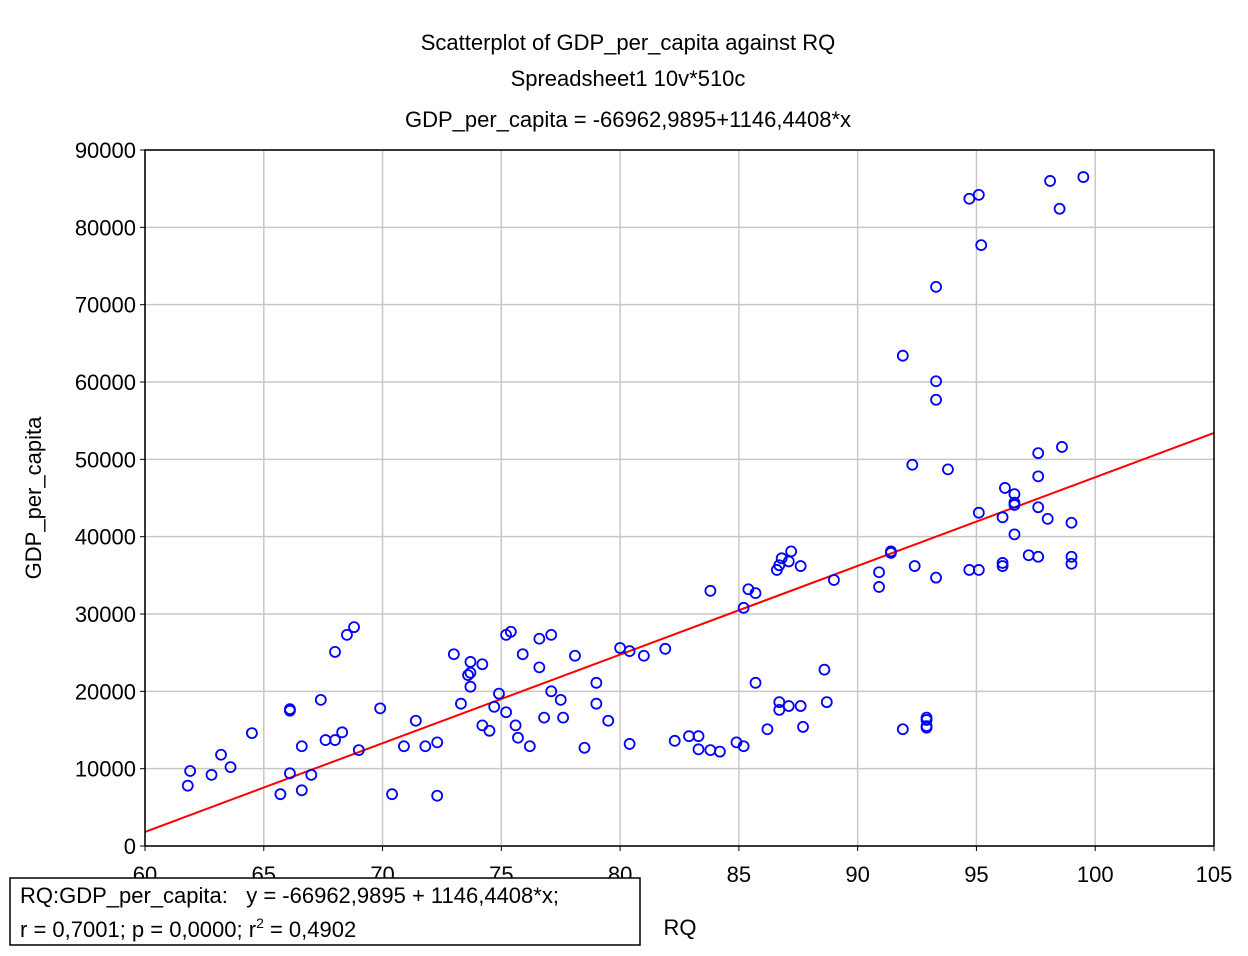 The height and width of the screenshot is (956, 1248). Describe the element at coordinates (105, 382) in the screenshot. I see `y-tick-label: 60000` at that location.